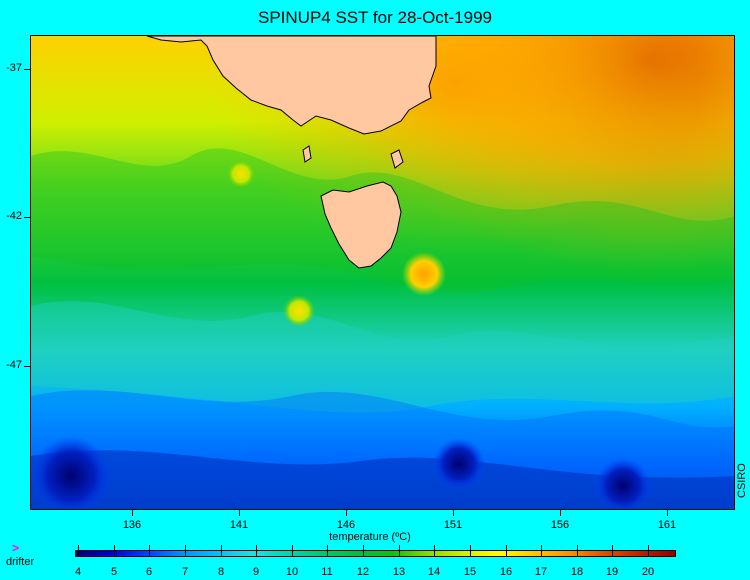  Describe the element at coordinates (363, 572) in the screenshot. I see `colorbar-tick-label: 12` at that location.